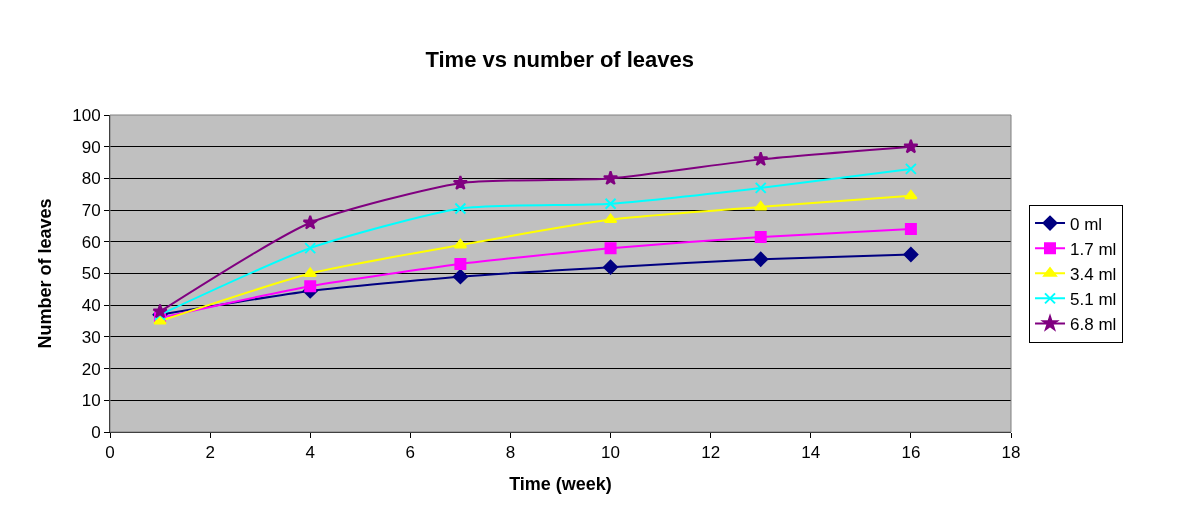  Describe the element at coordinates (91, 211) in the screenshot. I see `y-tick-label: 70` at that location.